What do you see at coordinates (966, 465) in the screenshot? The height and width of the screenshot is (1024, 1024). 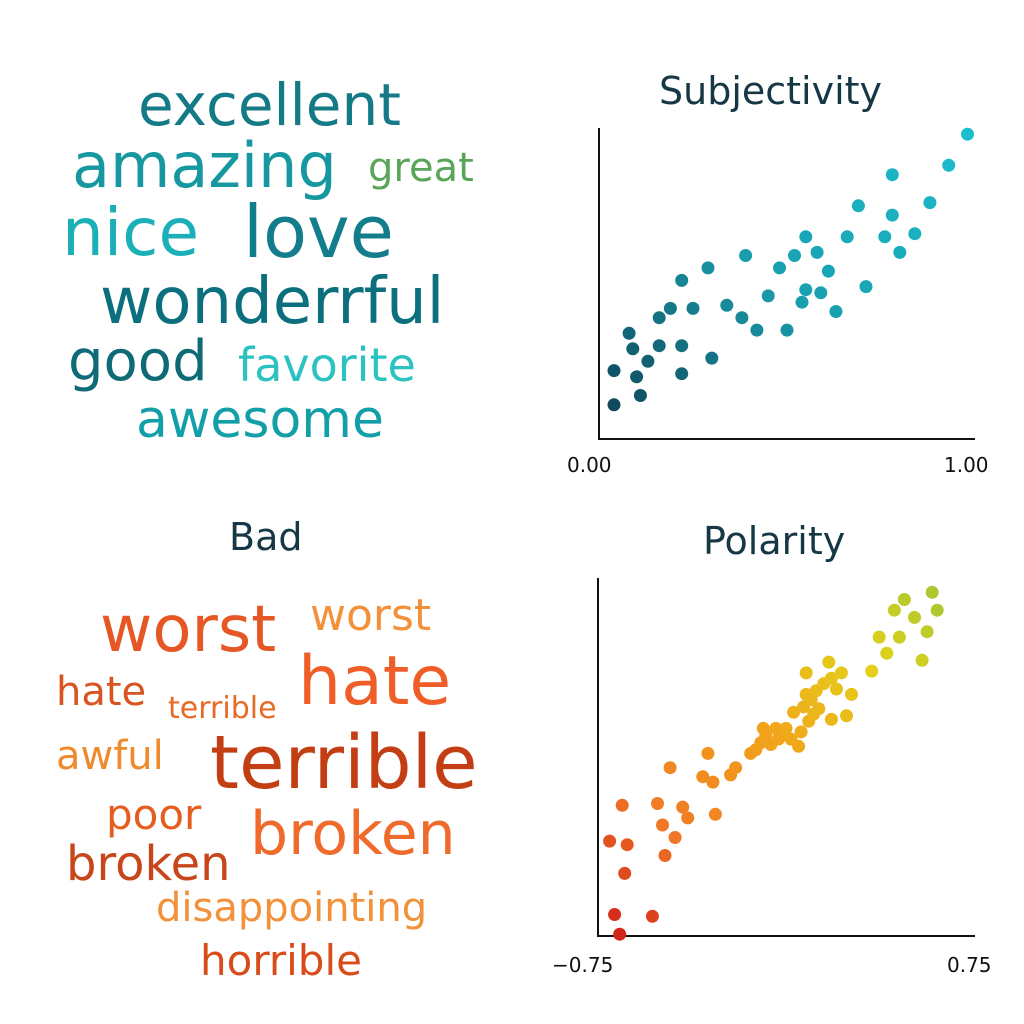 I see `subjectivity-x-tick-max: 1.00` at bounding box center [966, 465].